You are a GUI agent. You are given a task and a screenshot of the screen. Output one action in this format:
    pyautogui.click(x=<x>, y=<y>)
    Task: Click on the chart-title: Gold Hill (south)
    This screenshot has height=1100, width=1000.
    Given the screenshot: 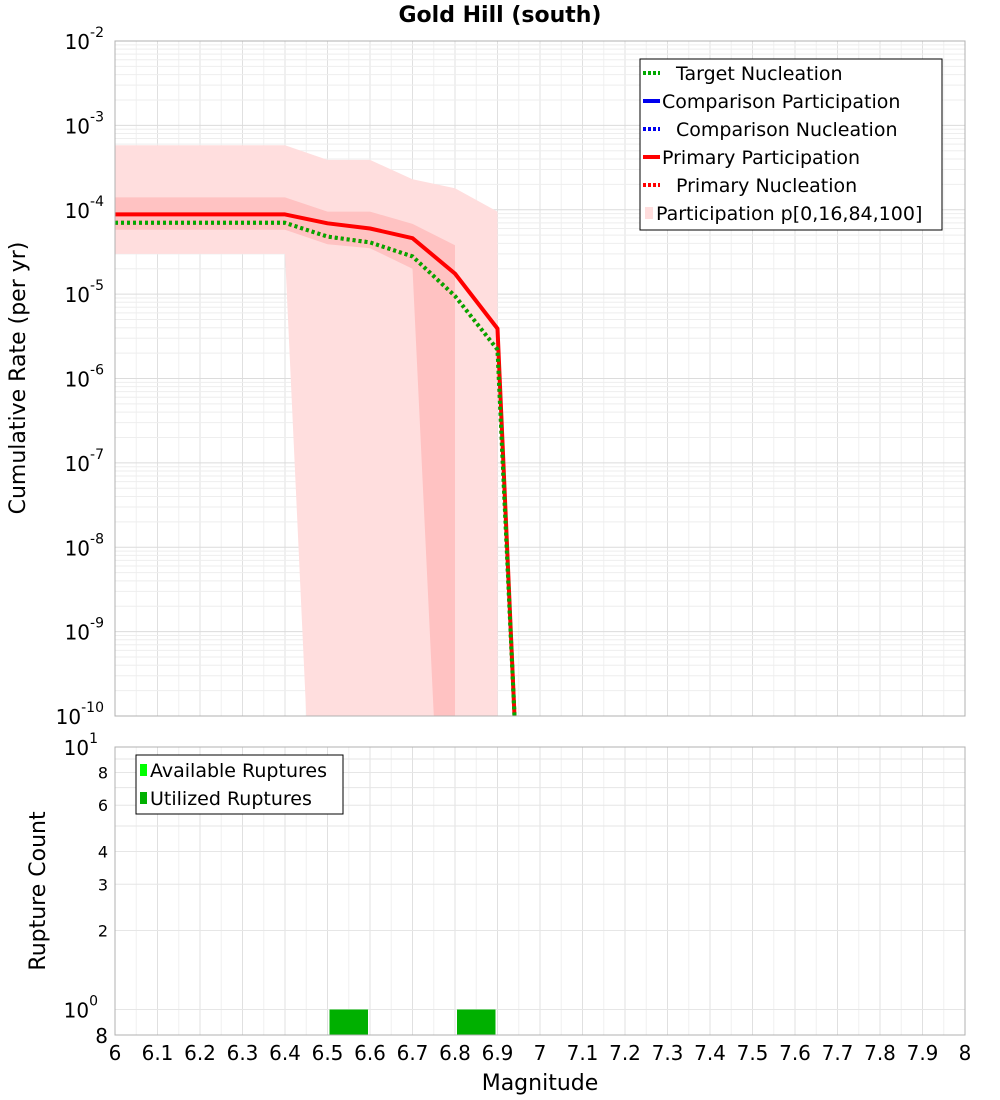 What is the action you would take?
    pyautogui.click(x=500, y=15)
    